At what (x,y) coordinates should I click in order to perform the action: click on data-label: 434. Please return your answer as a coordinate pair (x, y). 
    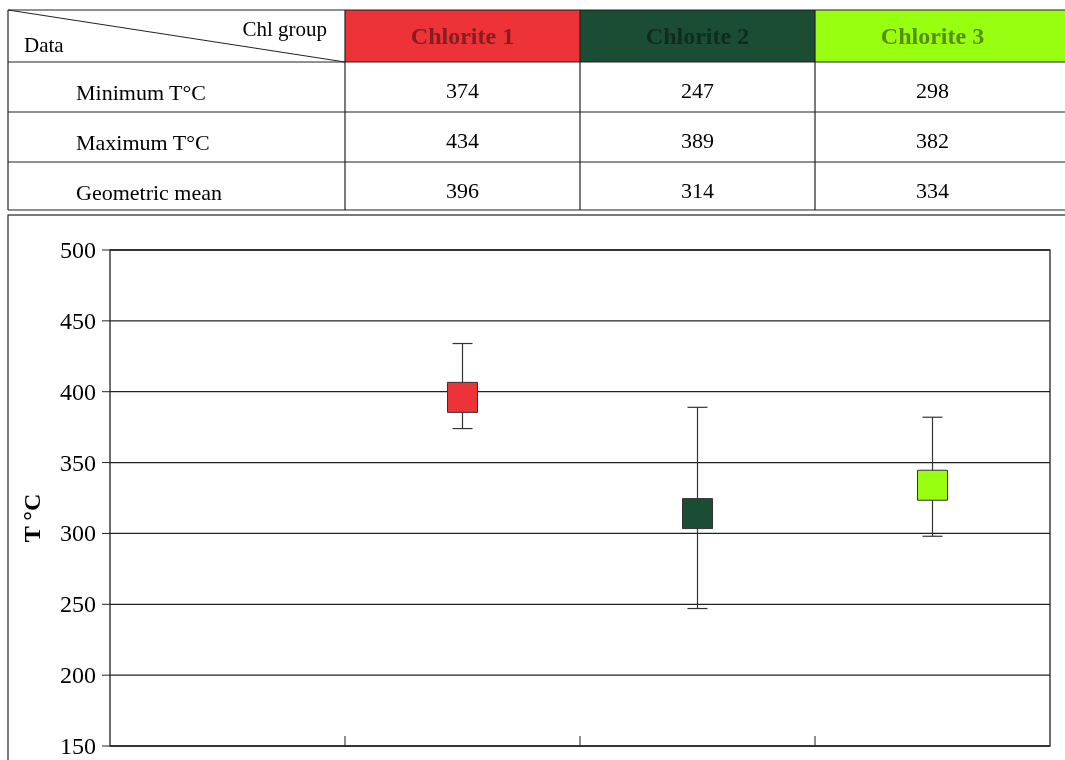
    Looking at the image, I should click on (462, 140).